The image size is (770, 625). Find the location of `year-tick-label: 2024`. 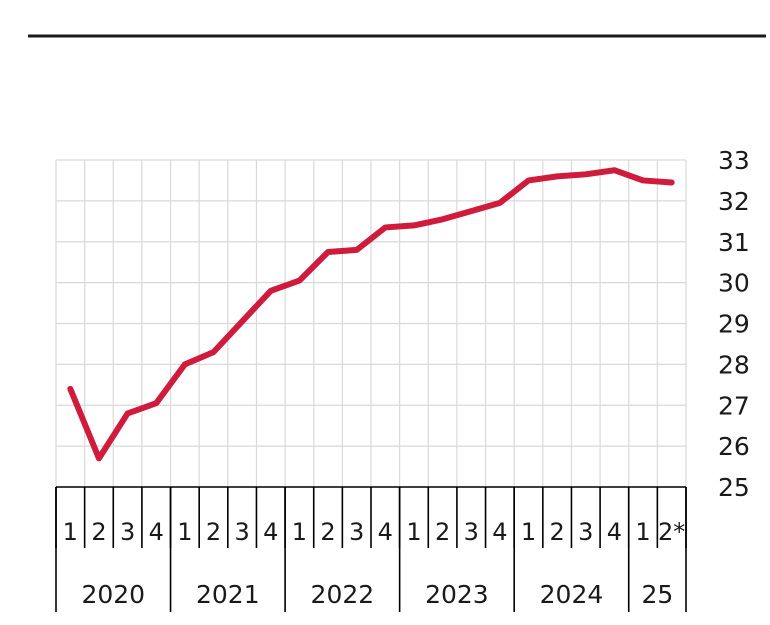

year-tick-label: 2024 is located at coordinates (572, 594).